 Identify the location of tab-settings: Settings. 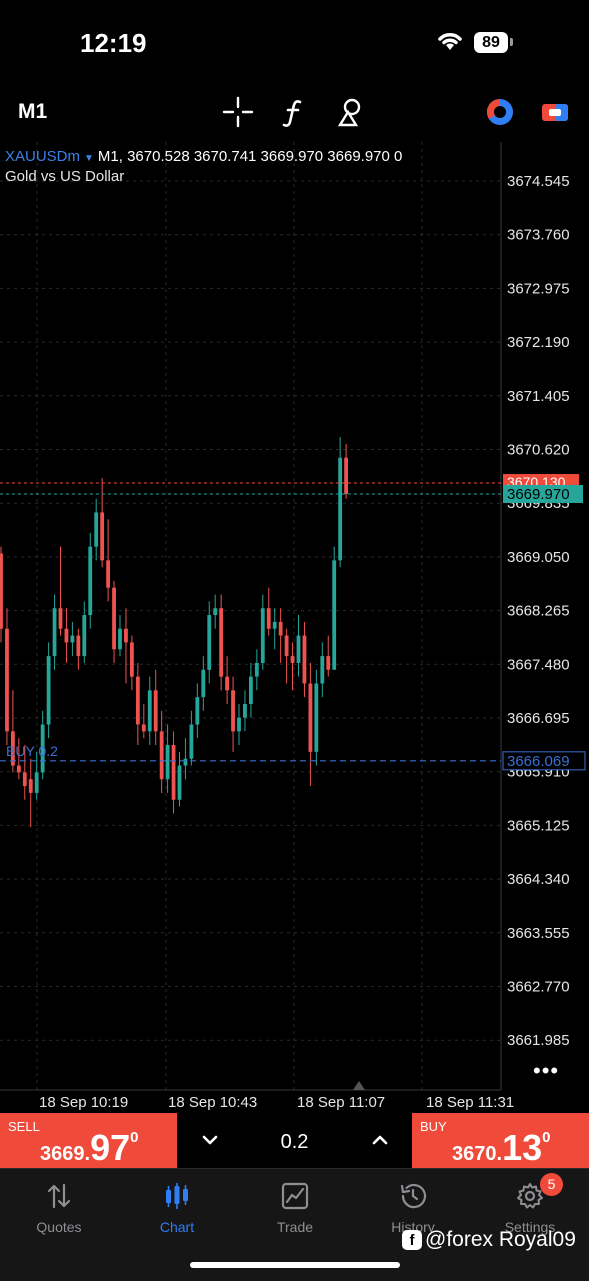
(530, 1204).